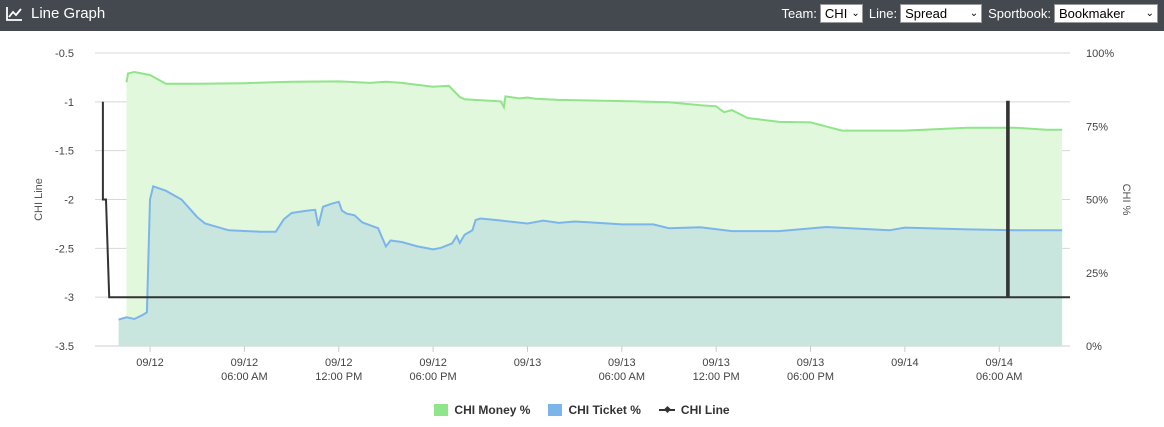 Image resolution: width=1164 pixels, height=427 pixels. What do you see at coordinates (69, 103) in the screenshot?
I see `left-tick-label: -1` at bounding box center [69, 103].